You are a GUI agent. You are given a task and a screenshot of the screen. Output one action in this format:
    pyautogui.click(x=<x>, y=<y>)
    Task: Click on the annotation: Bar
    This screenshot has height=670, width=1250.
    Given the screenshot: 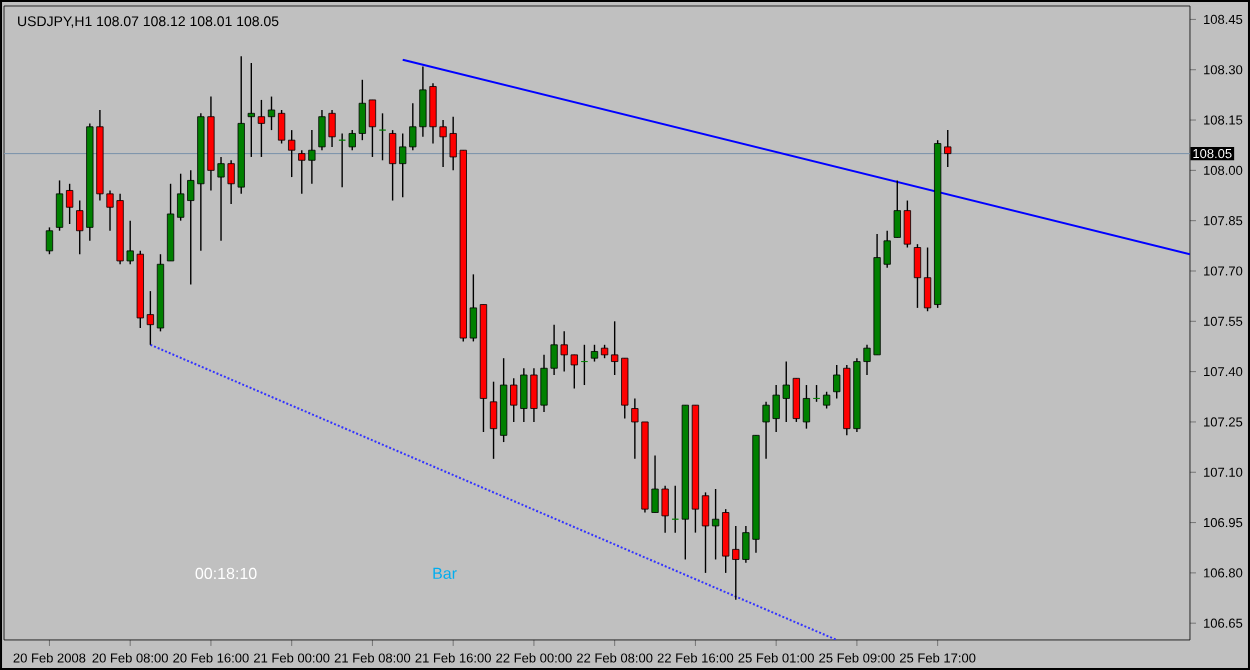 What is the action you would take?
    pyautogui.click(x=445, y=573)
    